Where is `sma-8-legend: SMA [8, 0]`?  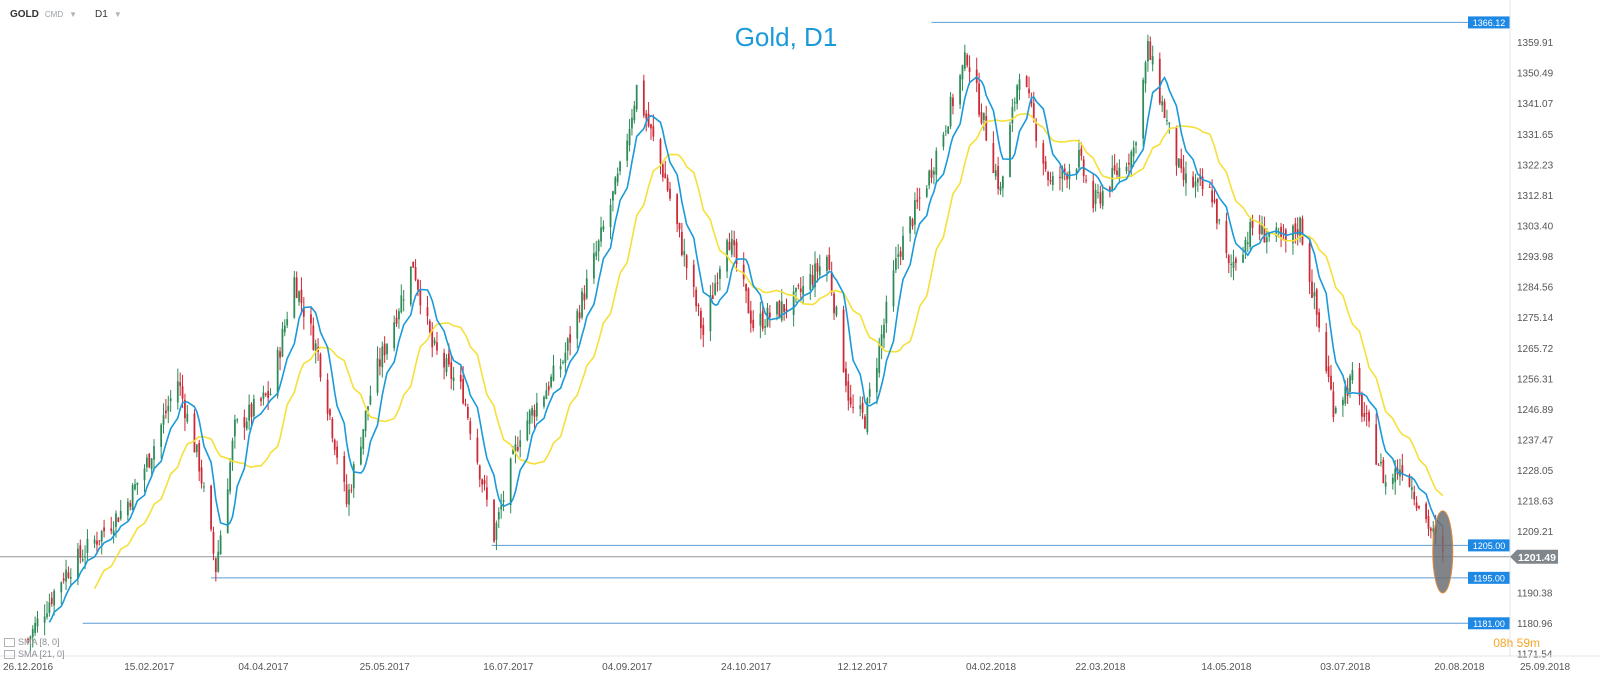
sma-8-legend: SMA [8, 0] is located at coordinates (32, 642).